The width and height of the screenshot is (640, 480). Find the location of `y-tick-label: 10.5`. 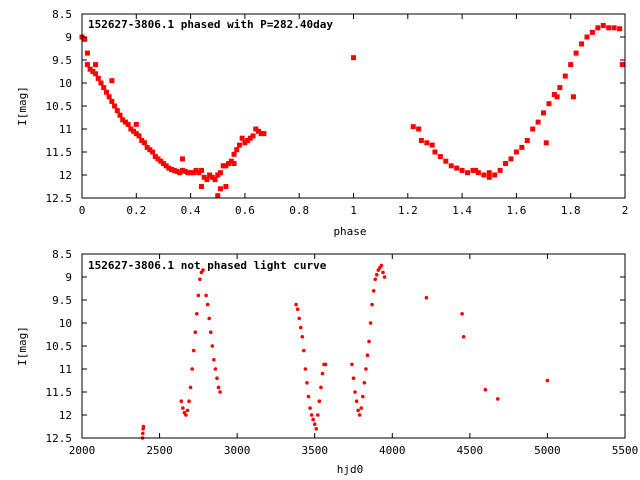

y-tick-label: 10.5 is located at coordinates (59, 106).